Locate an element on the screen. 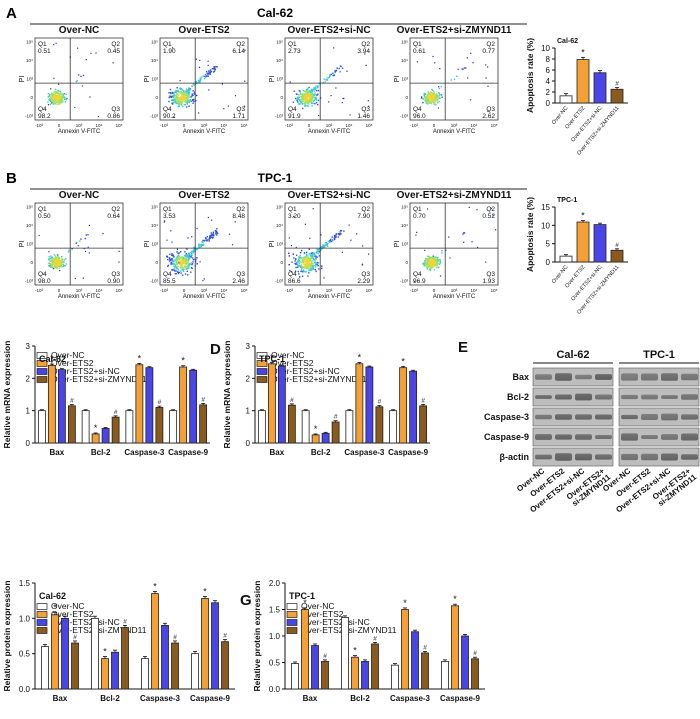 This screenshot has height=719, width=700. y-tick-label: 0.5 is located at coordinates (275, 663).